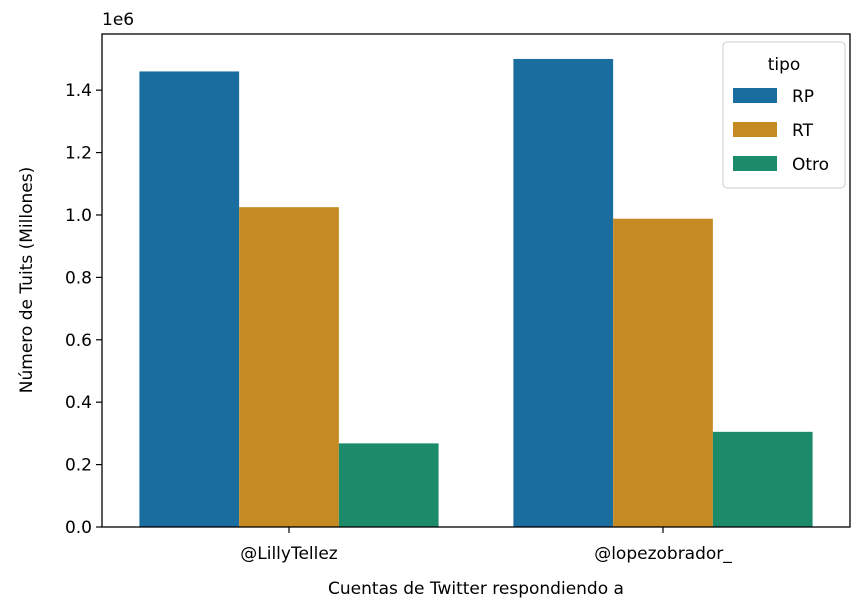 The image size is (852, 602). I want to click on x-tick-label: @LillyTellez, so click(289, 554).